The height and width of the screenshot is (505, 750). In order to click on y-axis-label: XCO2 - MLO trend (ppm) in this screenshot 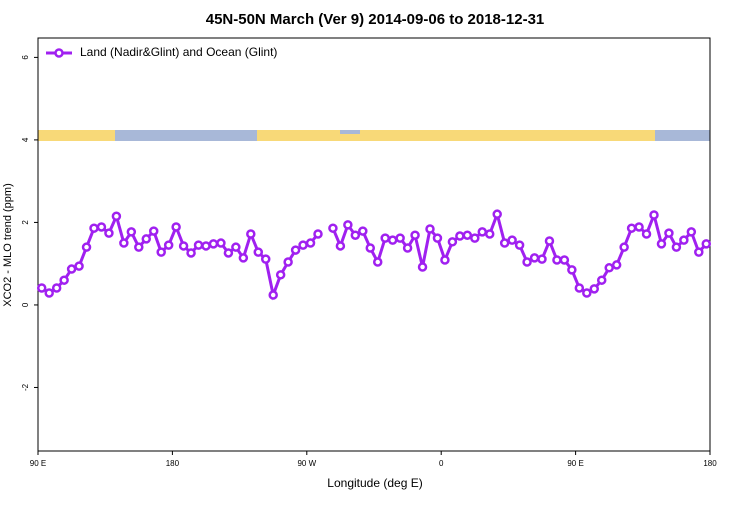, I will do `click(8, 244)`.